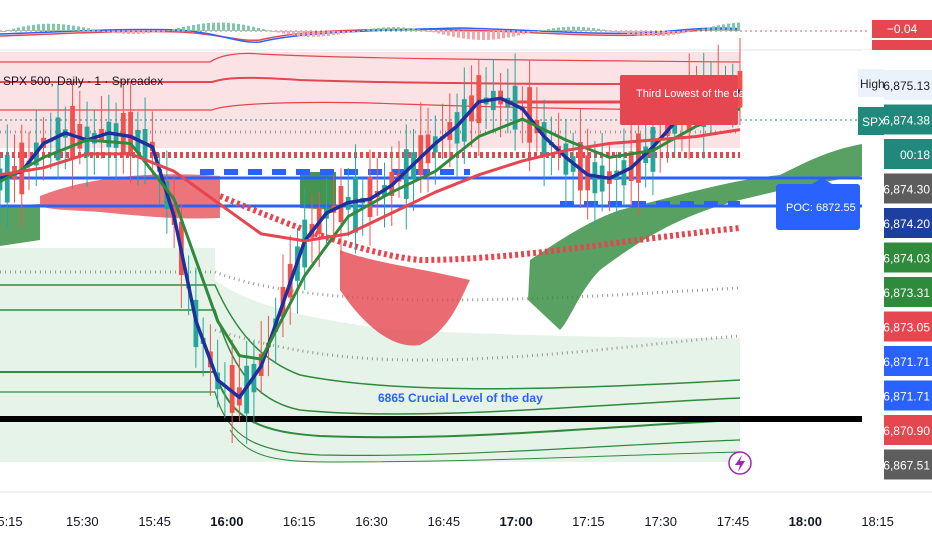 This screenshot has height=555, width=932. Describe the element at coordinates (740, 463) in the screenshot. I see `lightning-icon` at that location.